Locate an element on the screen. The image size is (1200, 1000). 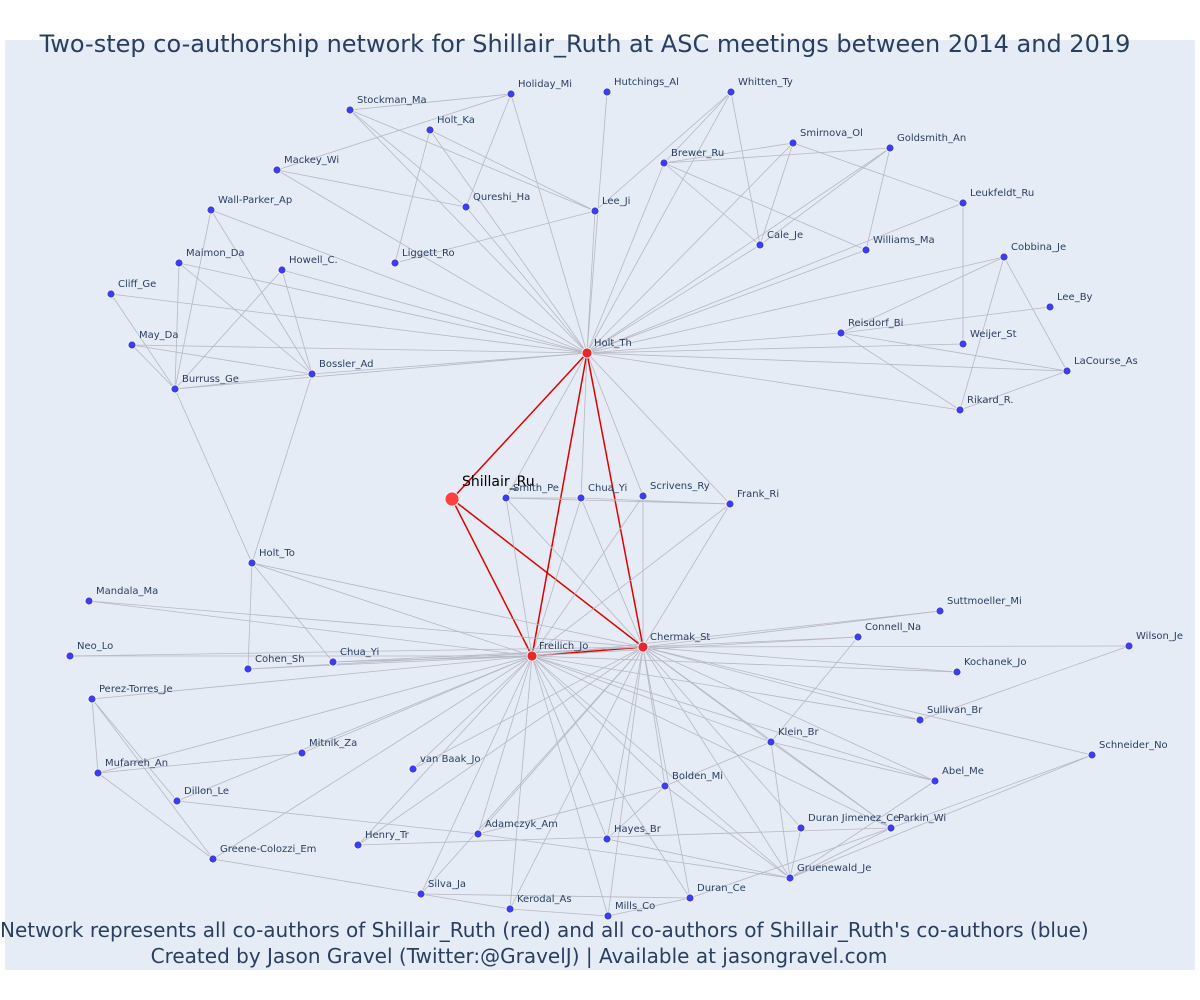
node-Neo_Lo is located at coordinates (70, 656).